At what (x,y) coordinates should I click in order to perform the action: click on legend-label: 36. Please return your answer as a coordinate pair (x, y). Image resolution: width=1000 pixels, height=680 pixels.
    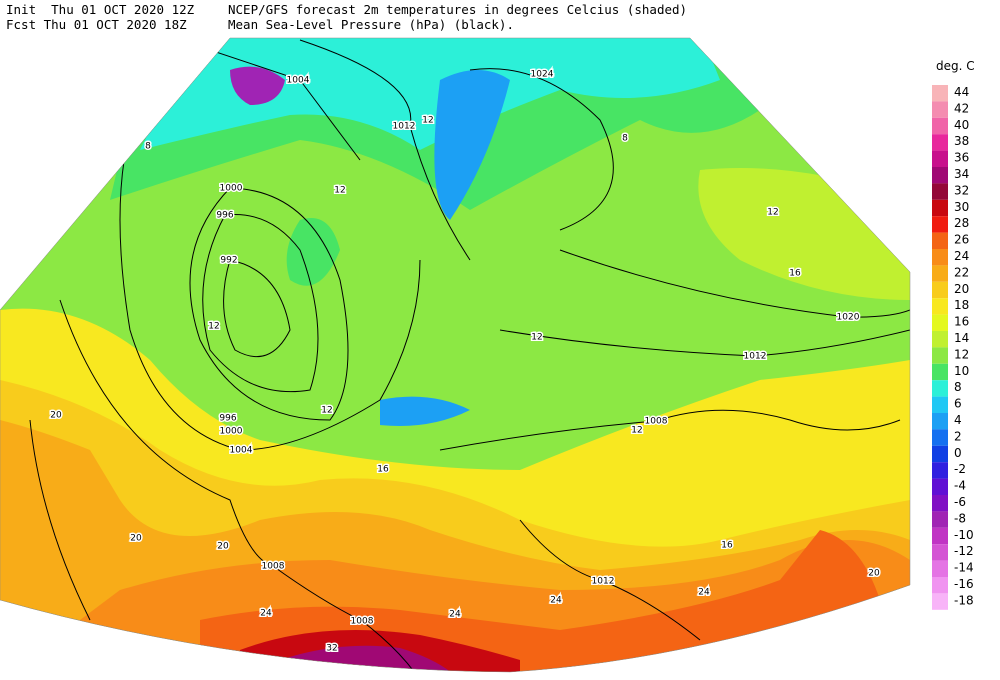
    Looking at the image, I should click on (961, 158).